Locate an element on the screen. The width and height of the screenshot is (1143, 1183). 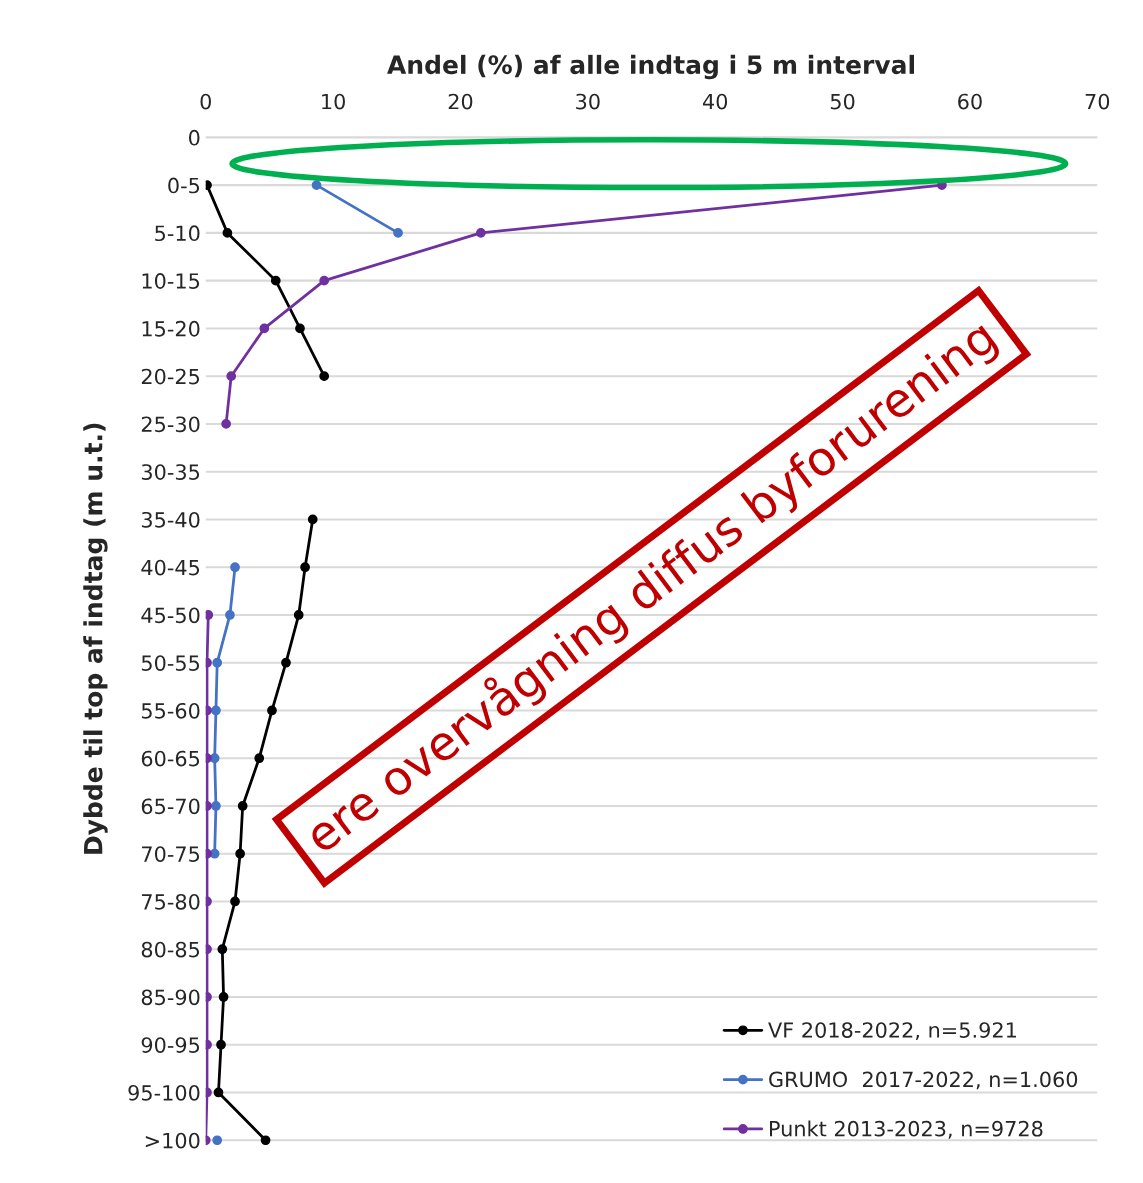
legend-label: GRUMO 2017-2022, n=1.060 is located at coordinates (923, 1080).